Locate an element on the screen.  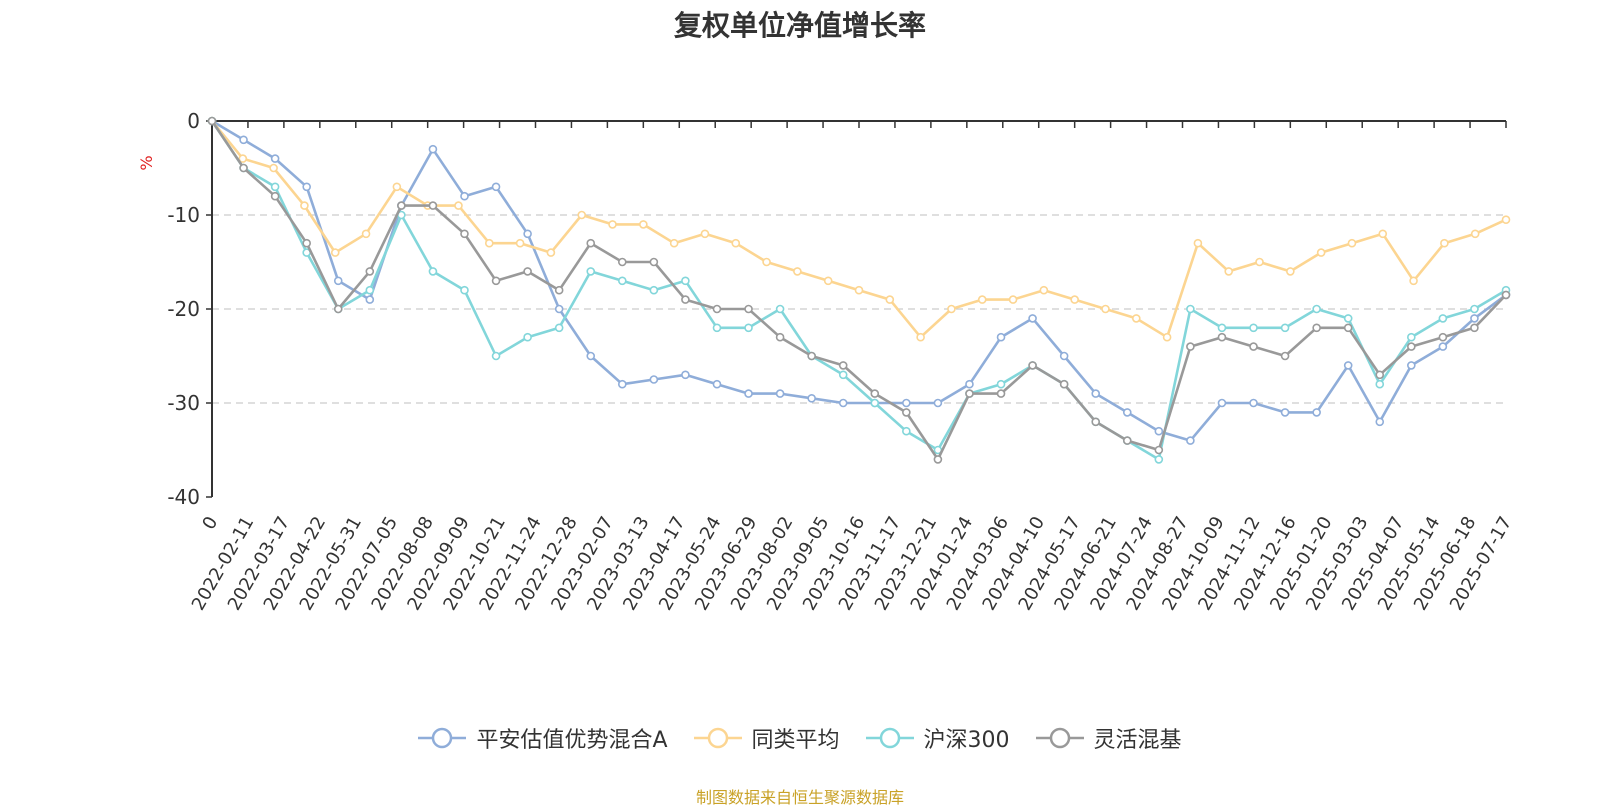
y-axis-tick-labels: 0 -10 -20 -30 -40 is located at coordinates (183, 309).